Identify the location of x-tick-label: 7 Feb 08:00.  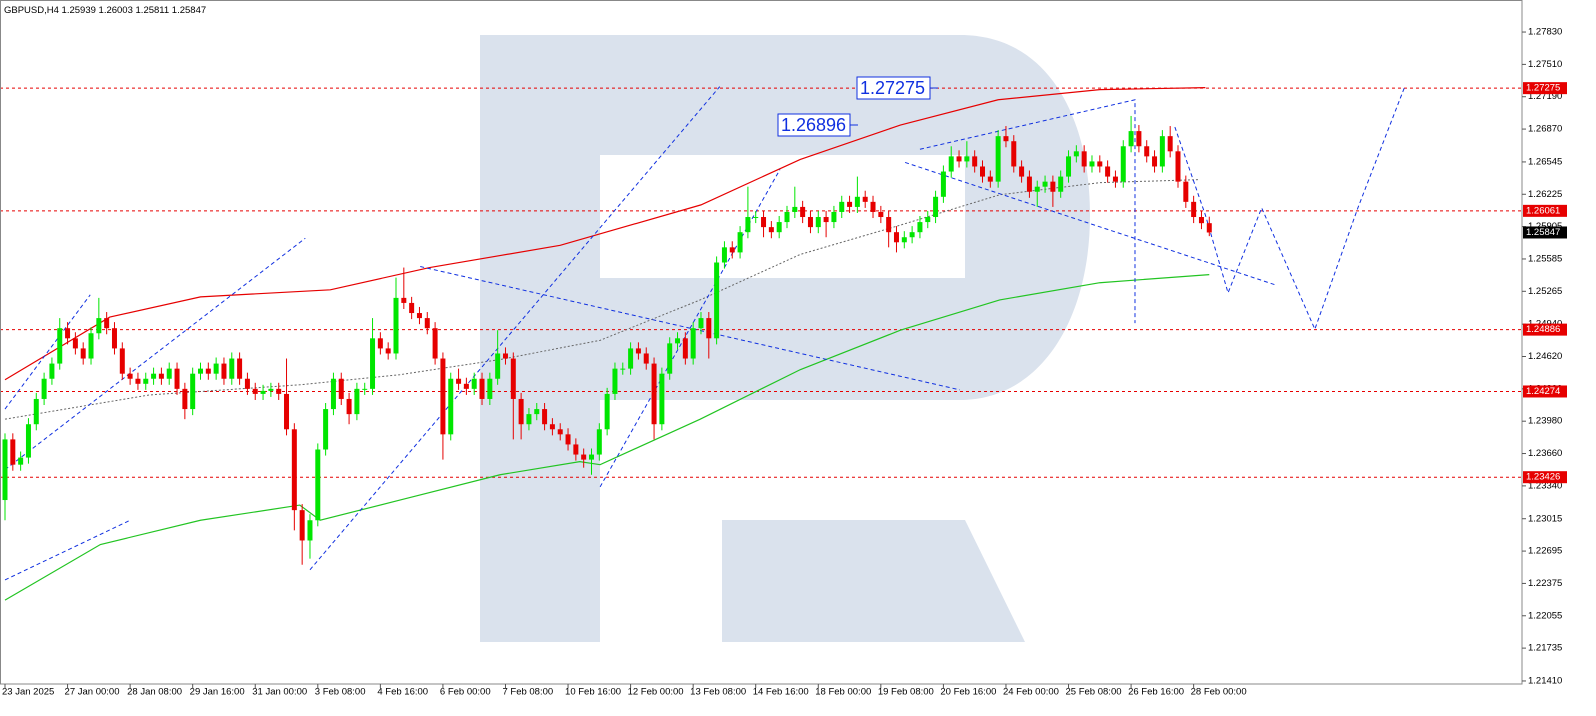
(527, 692).